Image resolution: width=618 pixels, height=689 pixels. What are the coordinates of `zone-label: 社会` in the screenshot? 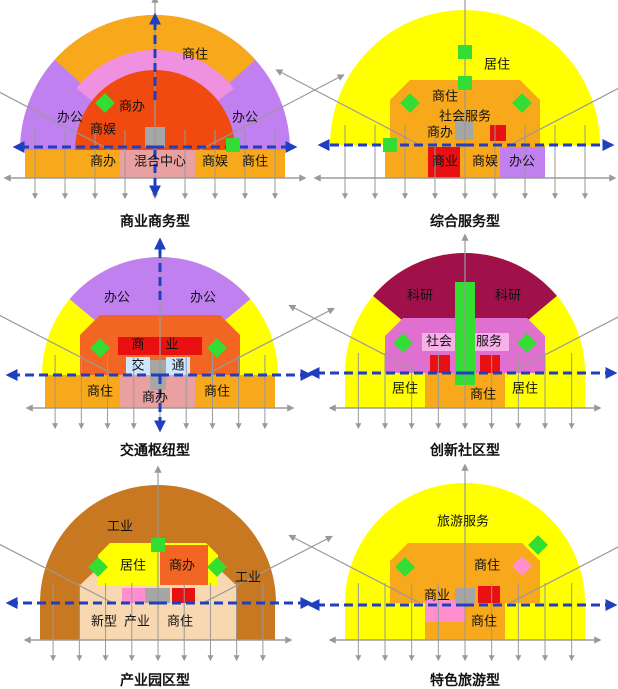 It's located at (439, 342).